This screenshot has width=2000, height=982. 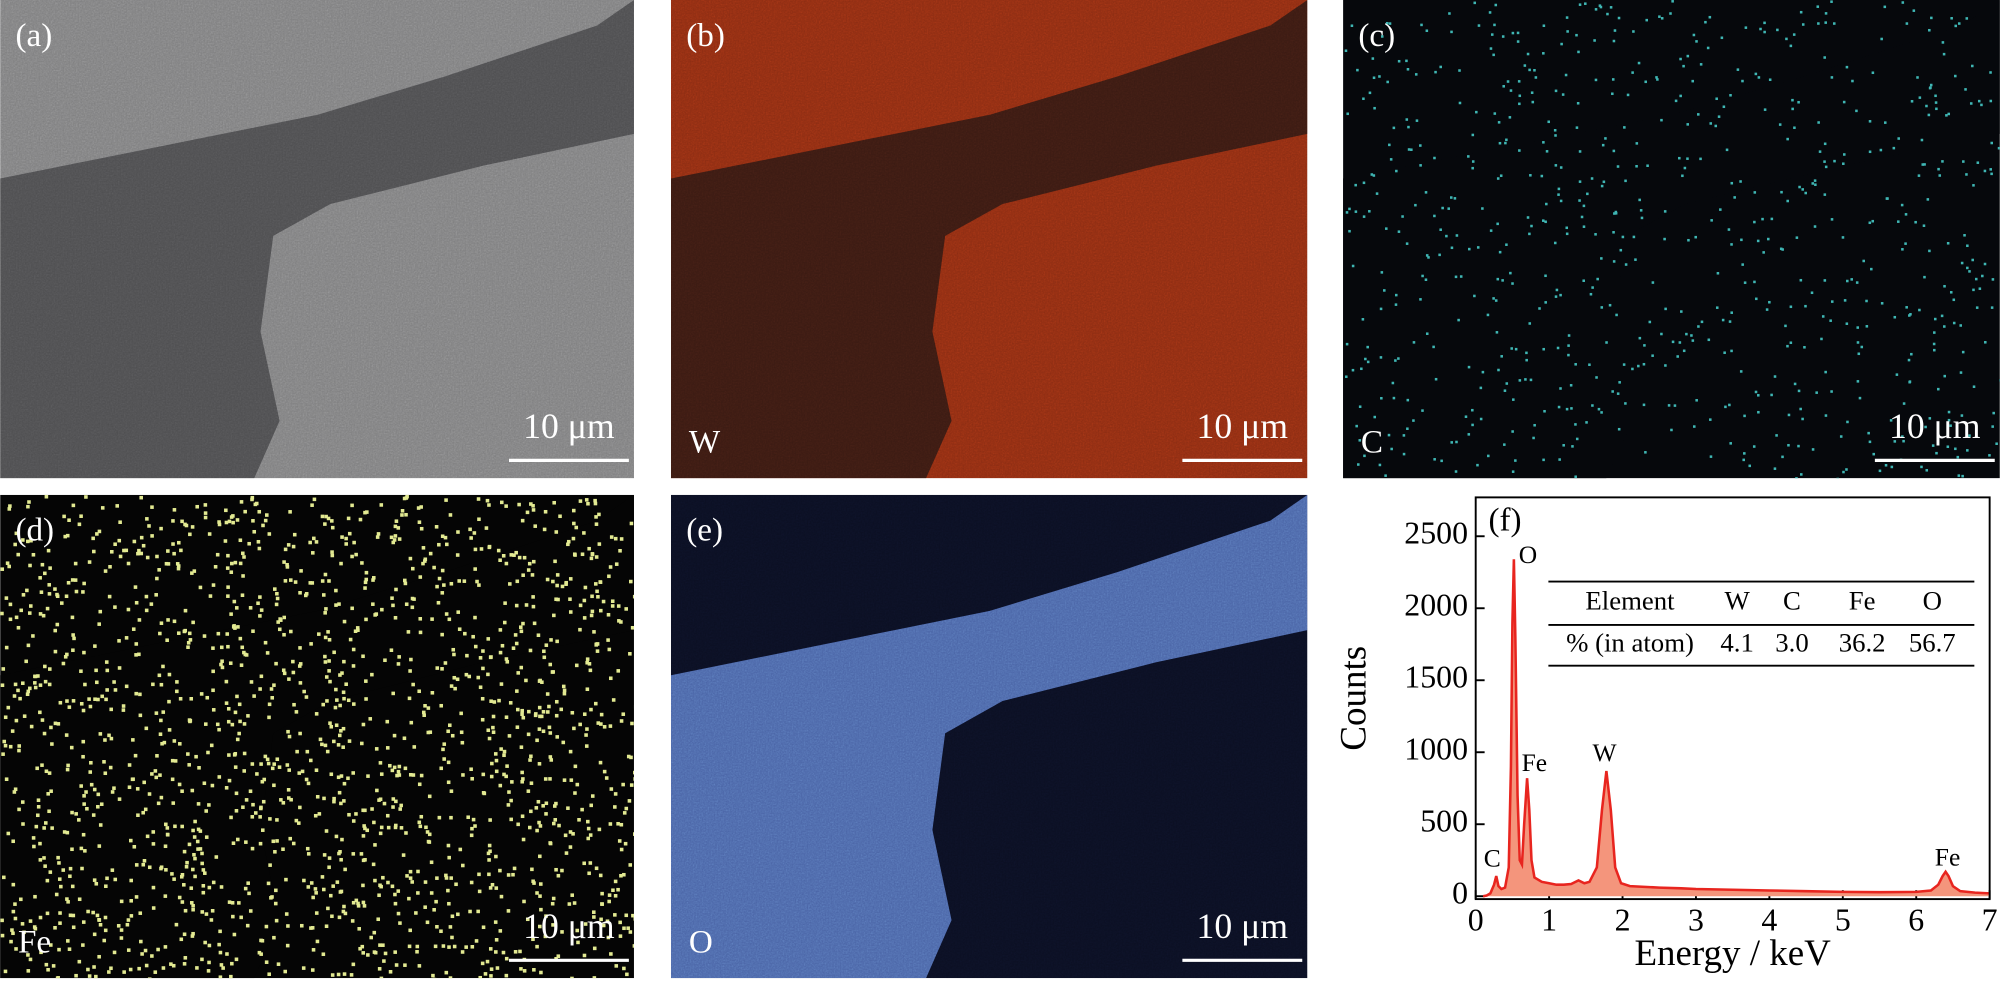 I want to click on table-cell: 4.1, so click(x=1736, y=642).